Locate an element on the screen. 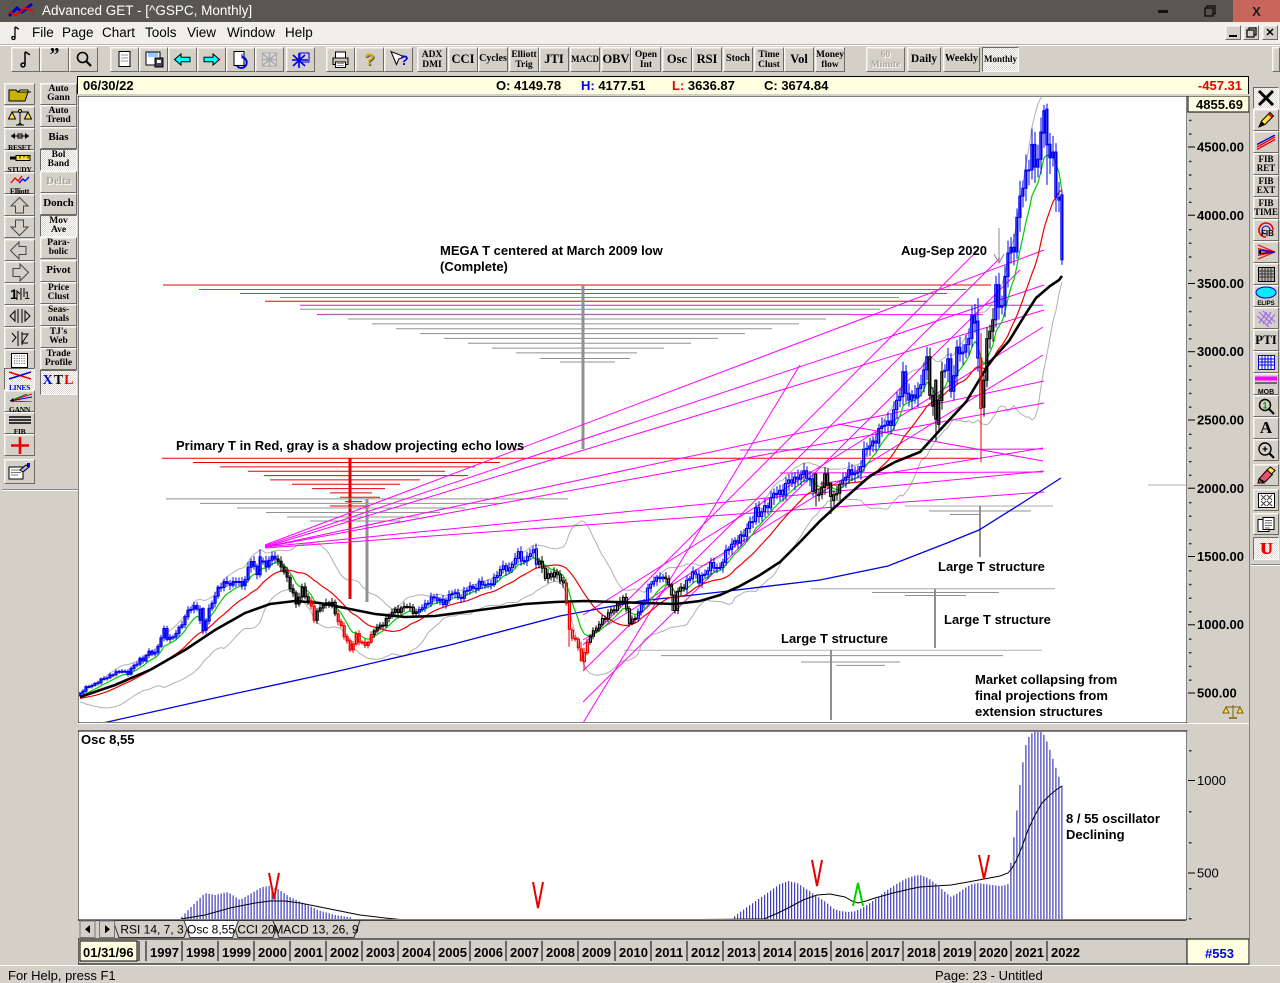 The width and height of the screenshot is (1280, 983). svg-text: 2013 is located at coordinates (741, 952).